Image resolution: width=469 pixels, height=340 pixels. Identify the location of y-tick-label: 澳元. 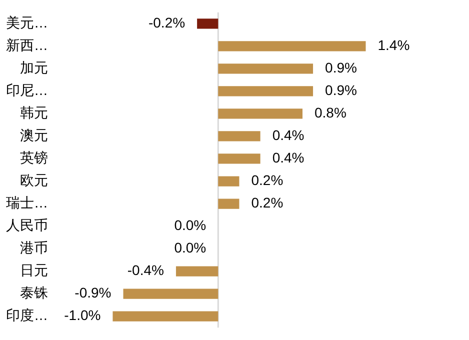
(34, 135).